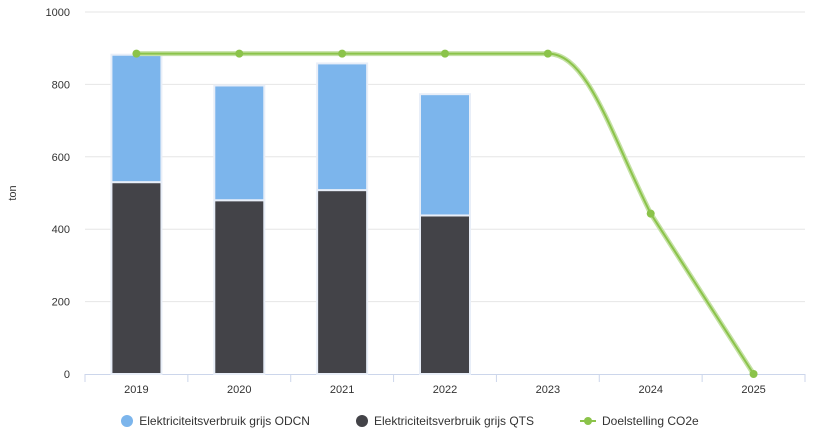  I want to click on x-tick-label: 2020, so click(239, 390).